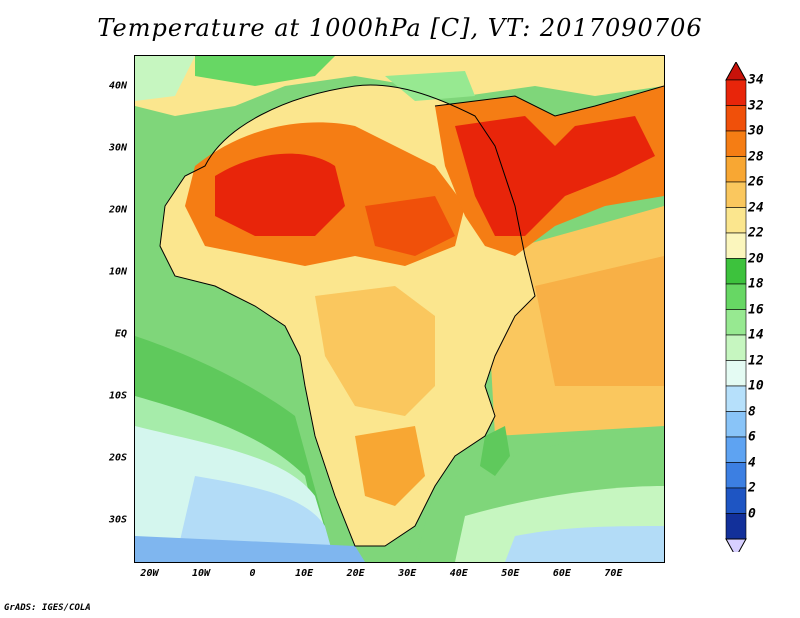 The image size is (800, 618). What do you see at coordinates (407, 573) in the screenshot?
I see `lon-tick-label: 30E` at bounding box center [407, 573].